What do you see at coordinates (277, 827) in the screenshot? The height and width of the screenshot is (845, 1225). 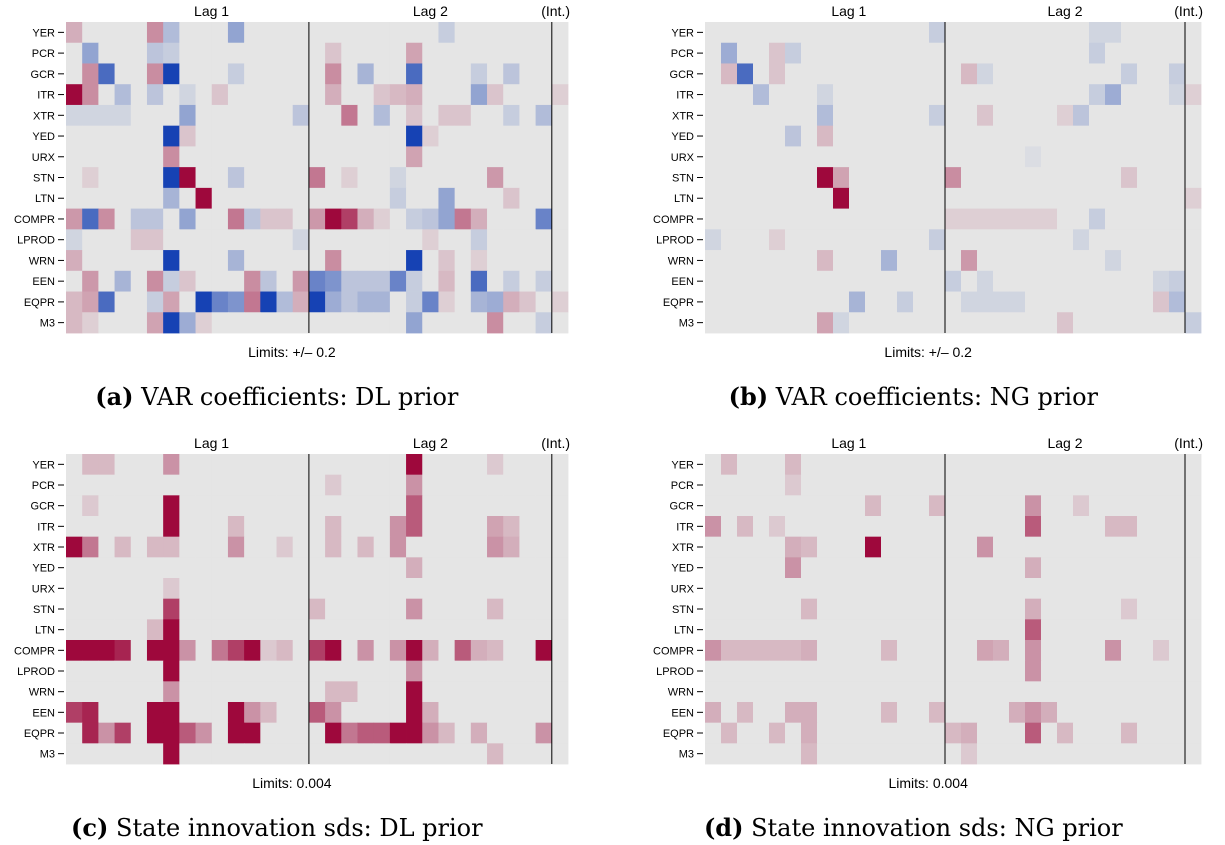 I see `caption: (c) State innovation sds: DL prior` at bounding box center [277, 827].